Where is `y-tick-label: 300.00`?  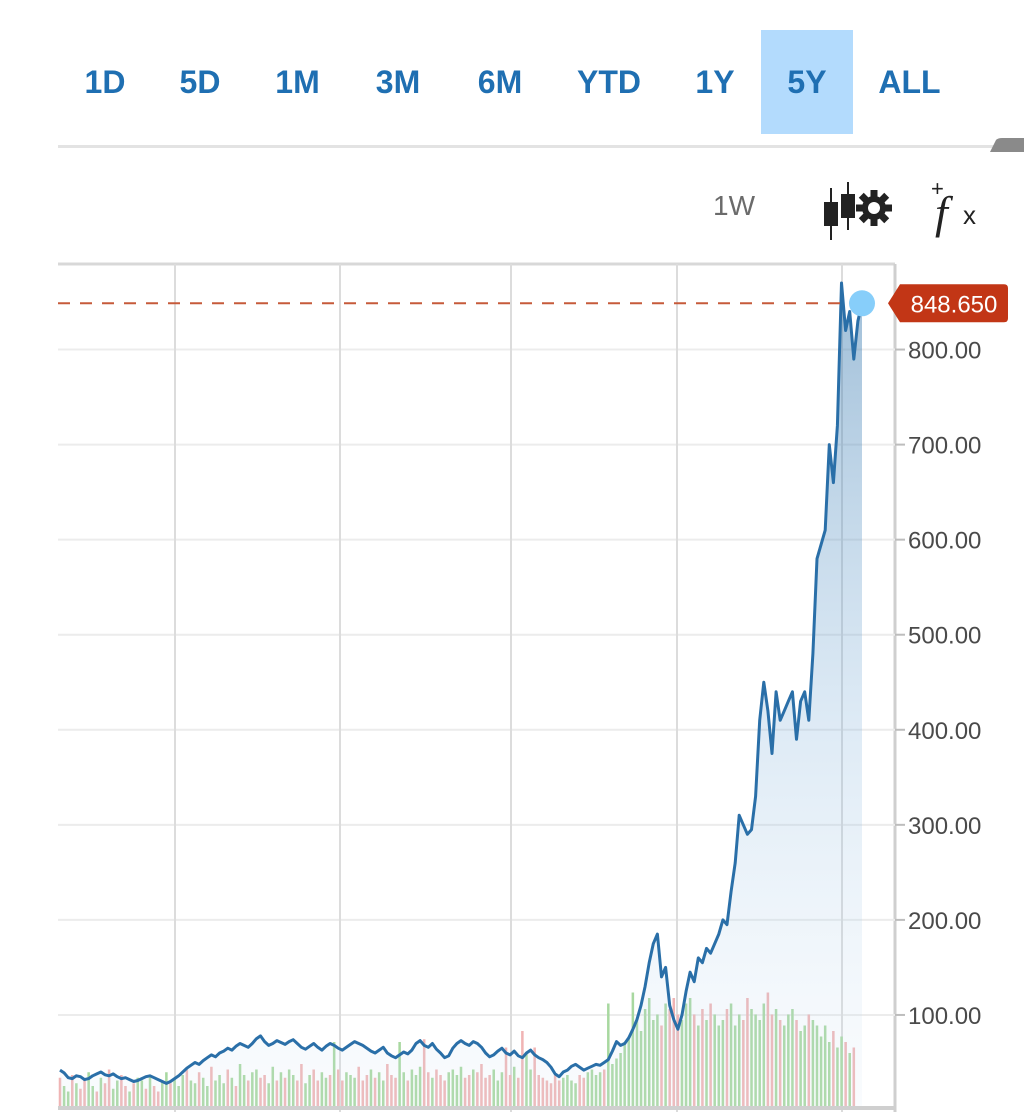
y-tick-label: 300.00 is located at coordinates (944, 826).